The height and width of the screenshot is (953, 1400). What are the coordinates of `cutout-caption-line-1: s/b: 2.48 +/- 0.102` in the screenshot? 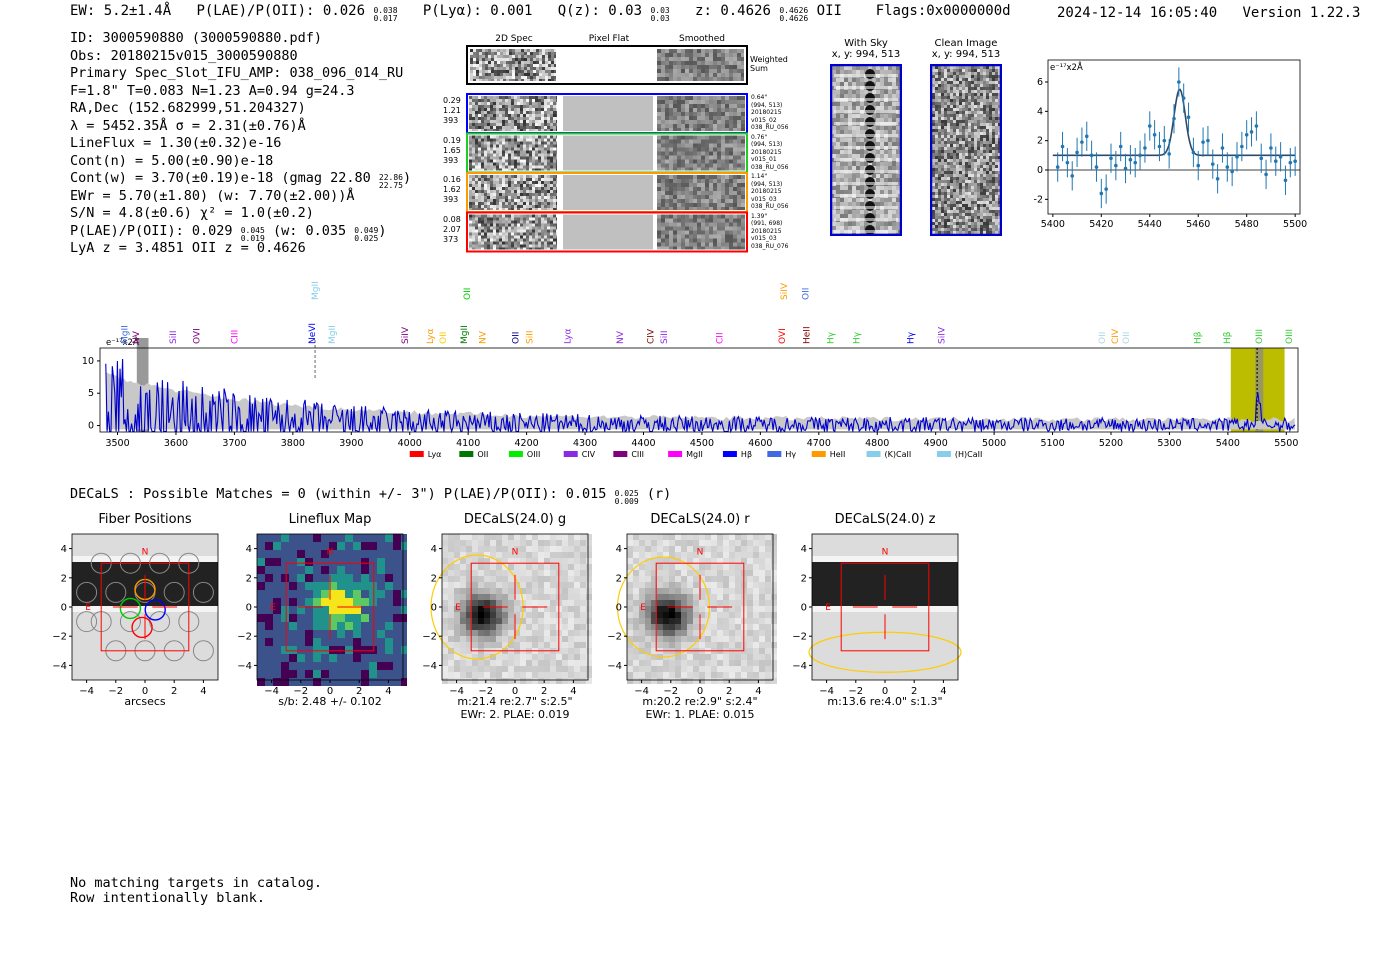 It's located at (330, 701).